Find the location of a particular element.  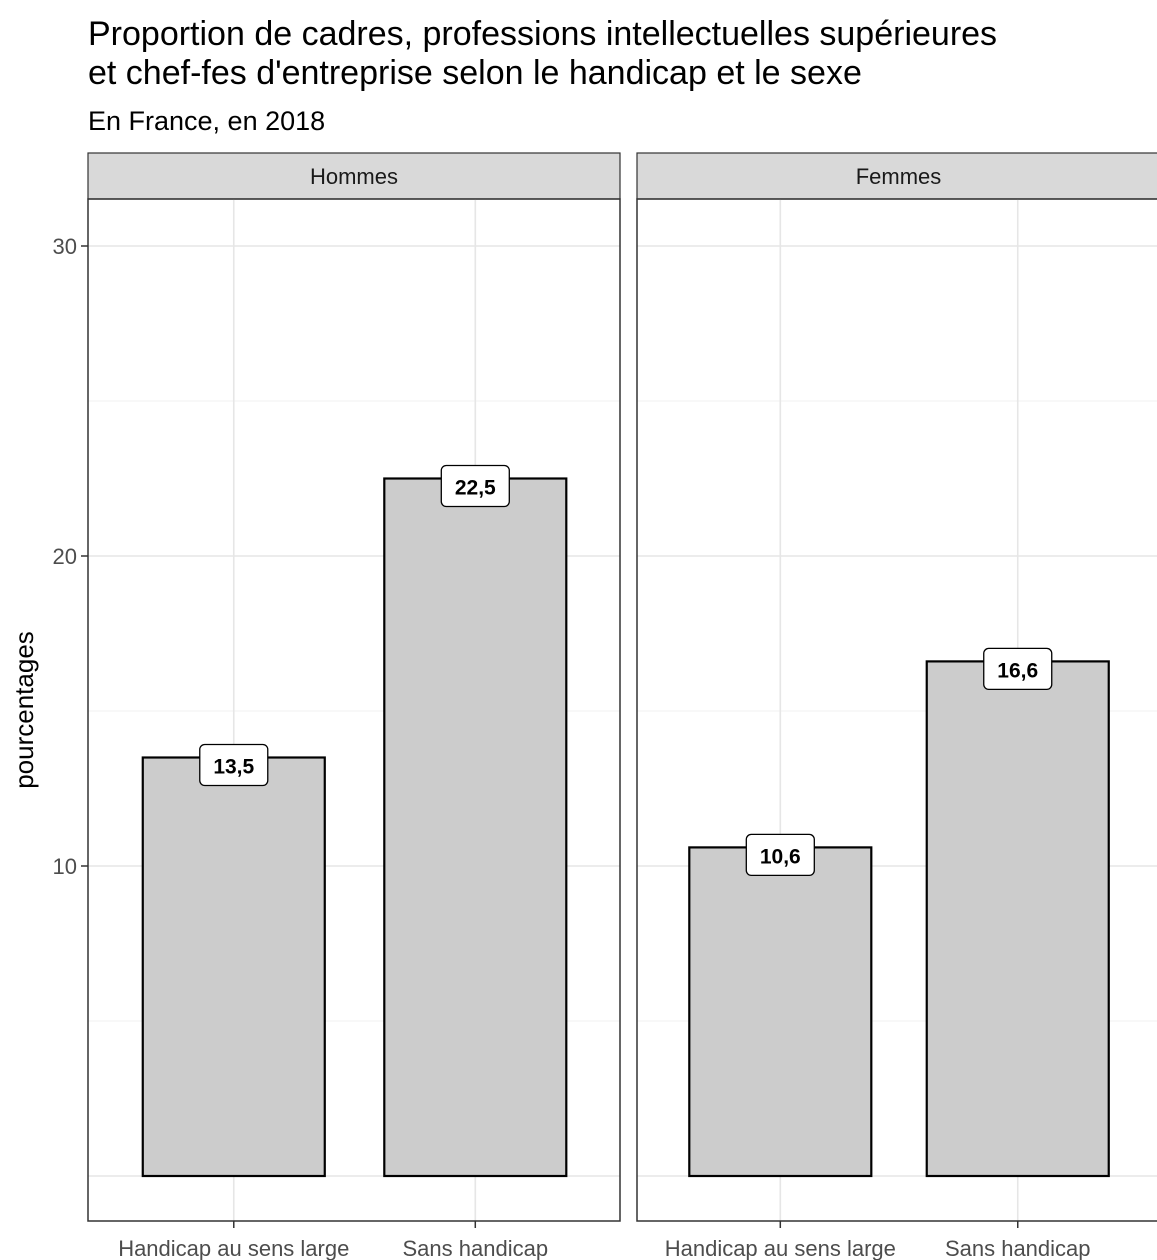

facet-strip-label: Hommes is located at coordinates (354, 176).